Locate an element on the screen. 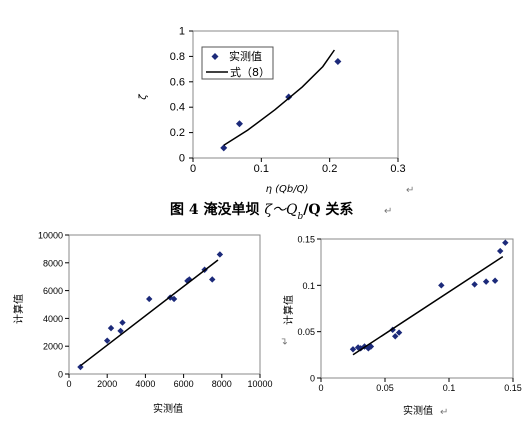 This screenshot has width=528, height=421. chart-br-plot-area is located at coordinates (417, 308).